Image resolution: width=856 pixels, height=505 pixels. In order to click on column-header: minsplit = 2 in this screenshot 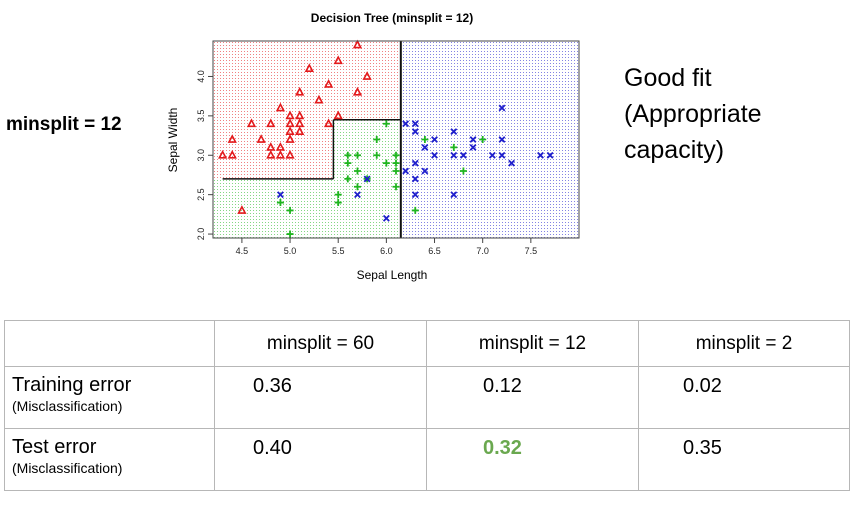, I will do `click(744, 343)`.